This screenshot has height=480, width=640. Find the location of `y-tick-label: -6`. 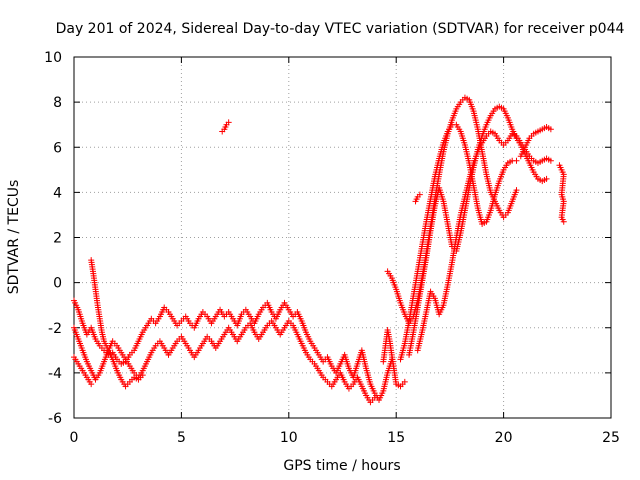

y-tick-label: -6 is located at coordinates (55, 419).